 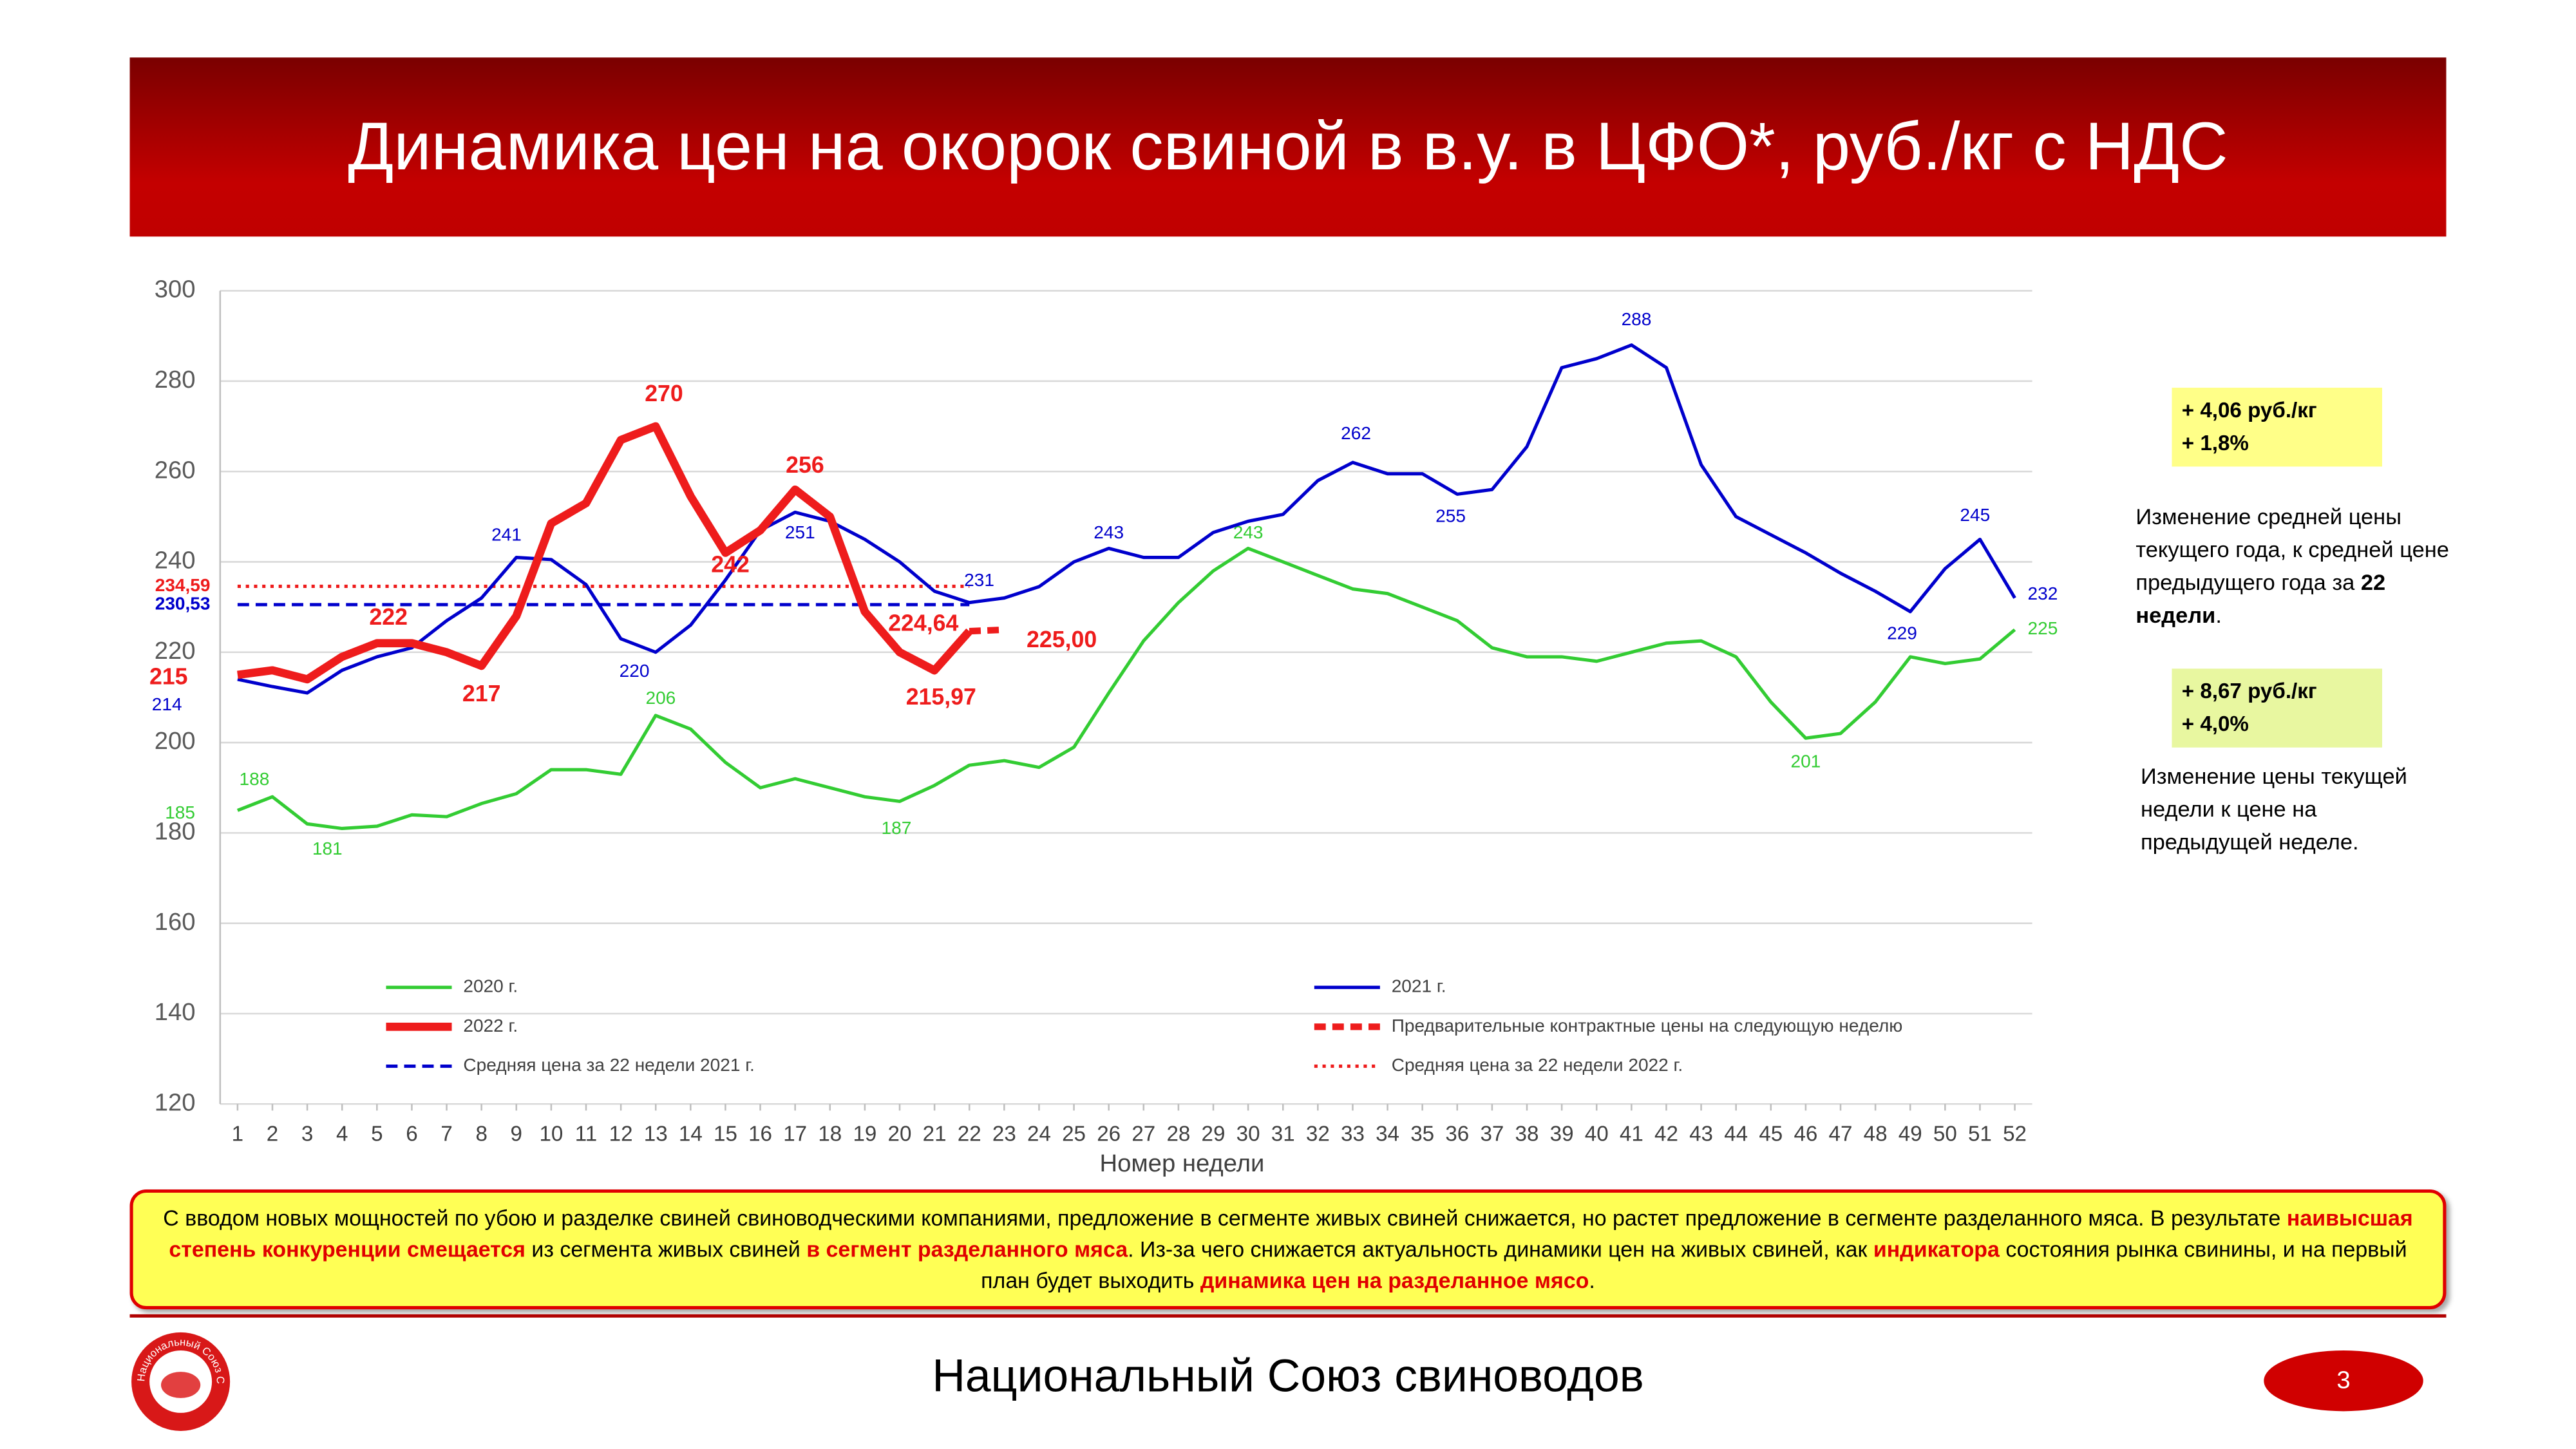 I want to click on change-percent: + 4,0%, so click(x=2215, y=723).